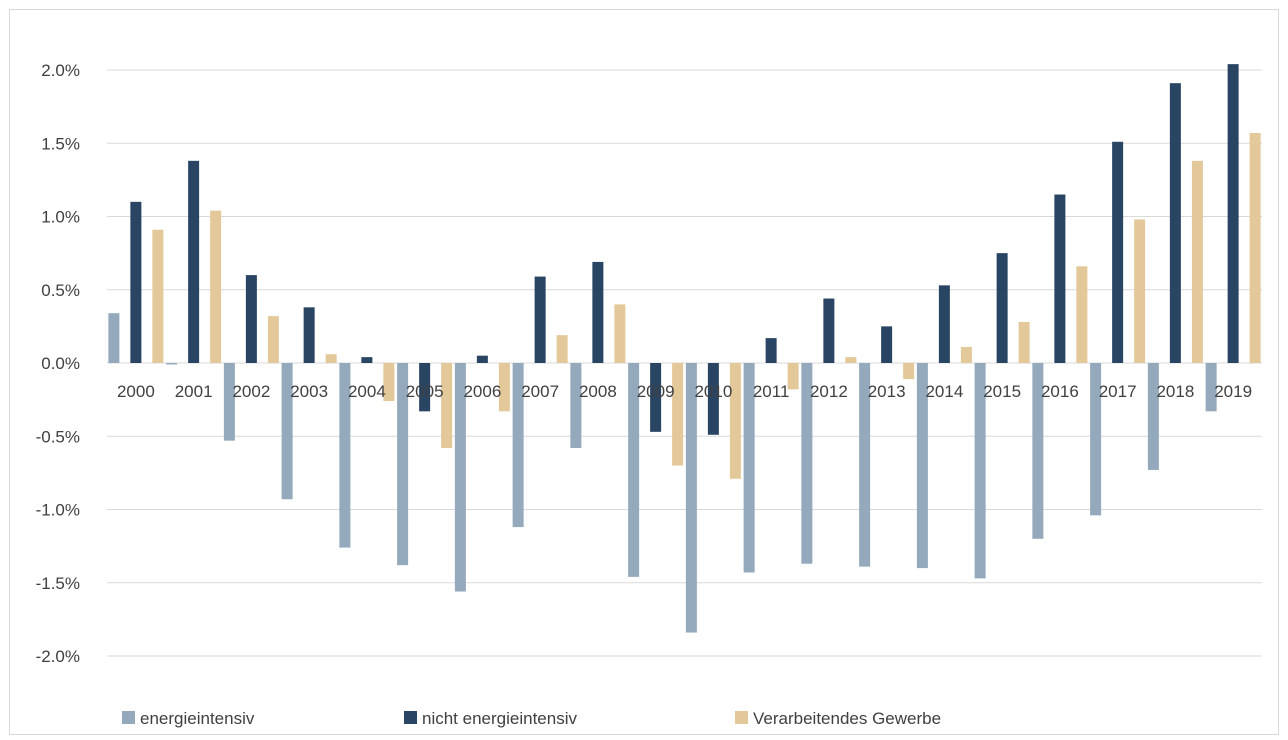 The height and width of the screenshot is (740, 1288). What do you see at coordinates (504, 387) in the screenshot?
I see `bar-verarbeitendes-gewerbe-2006` at bounding box center [504, 387].